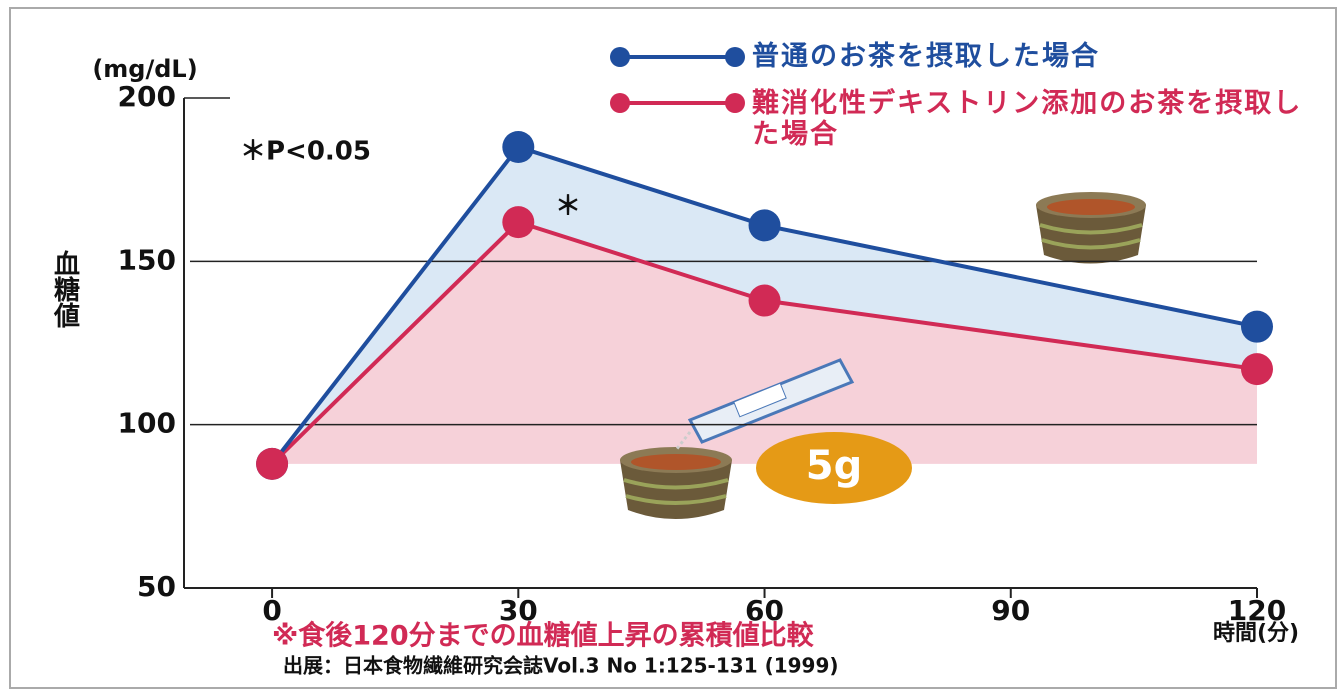  I want to click on x-tick-label: 0, so click(271, 610).